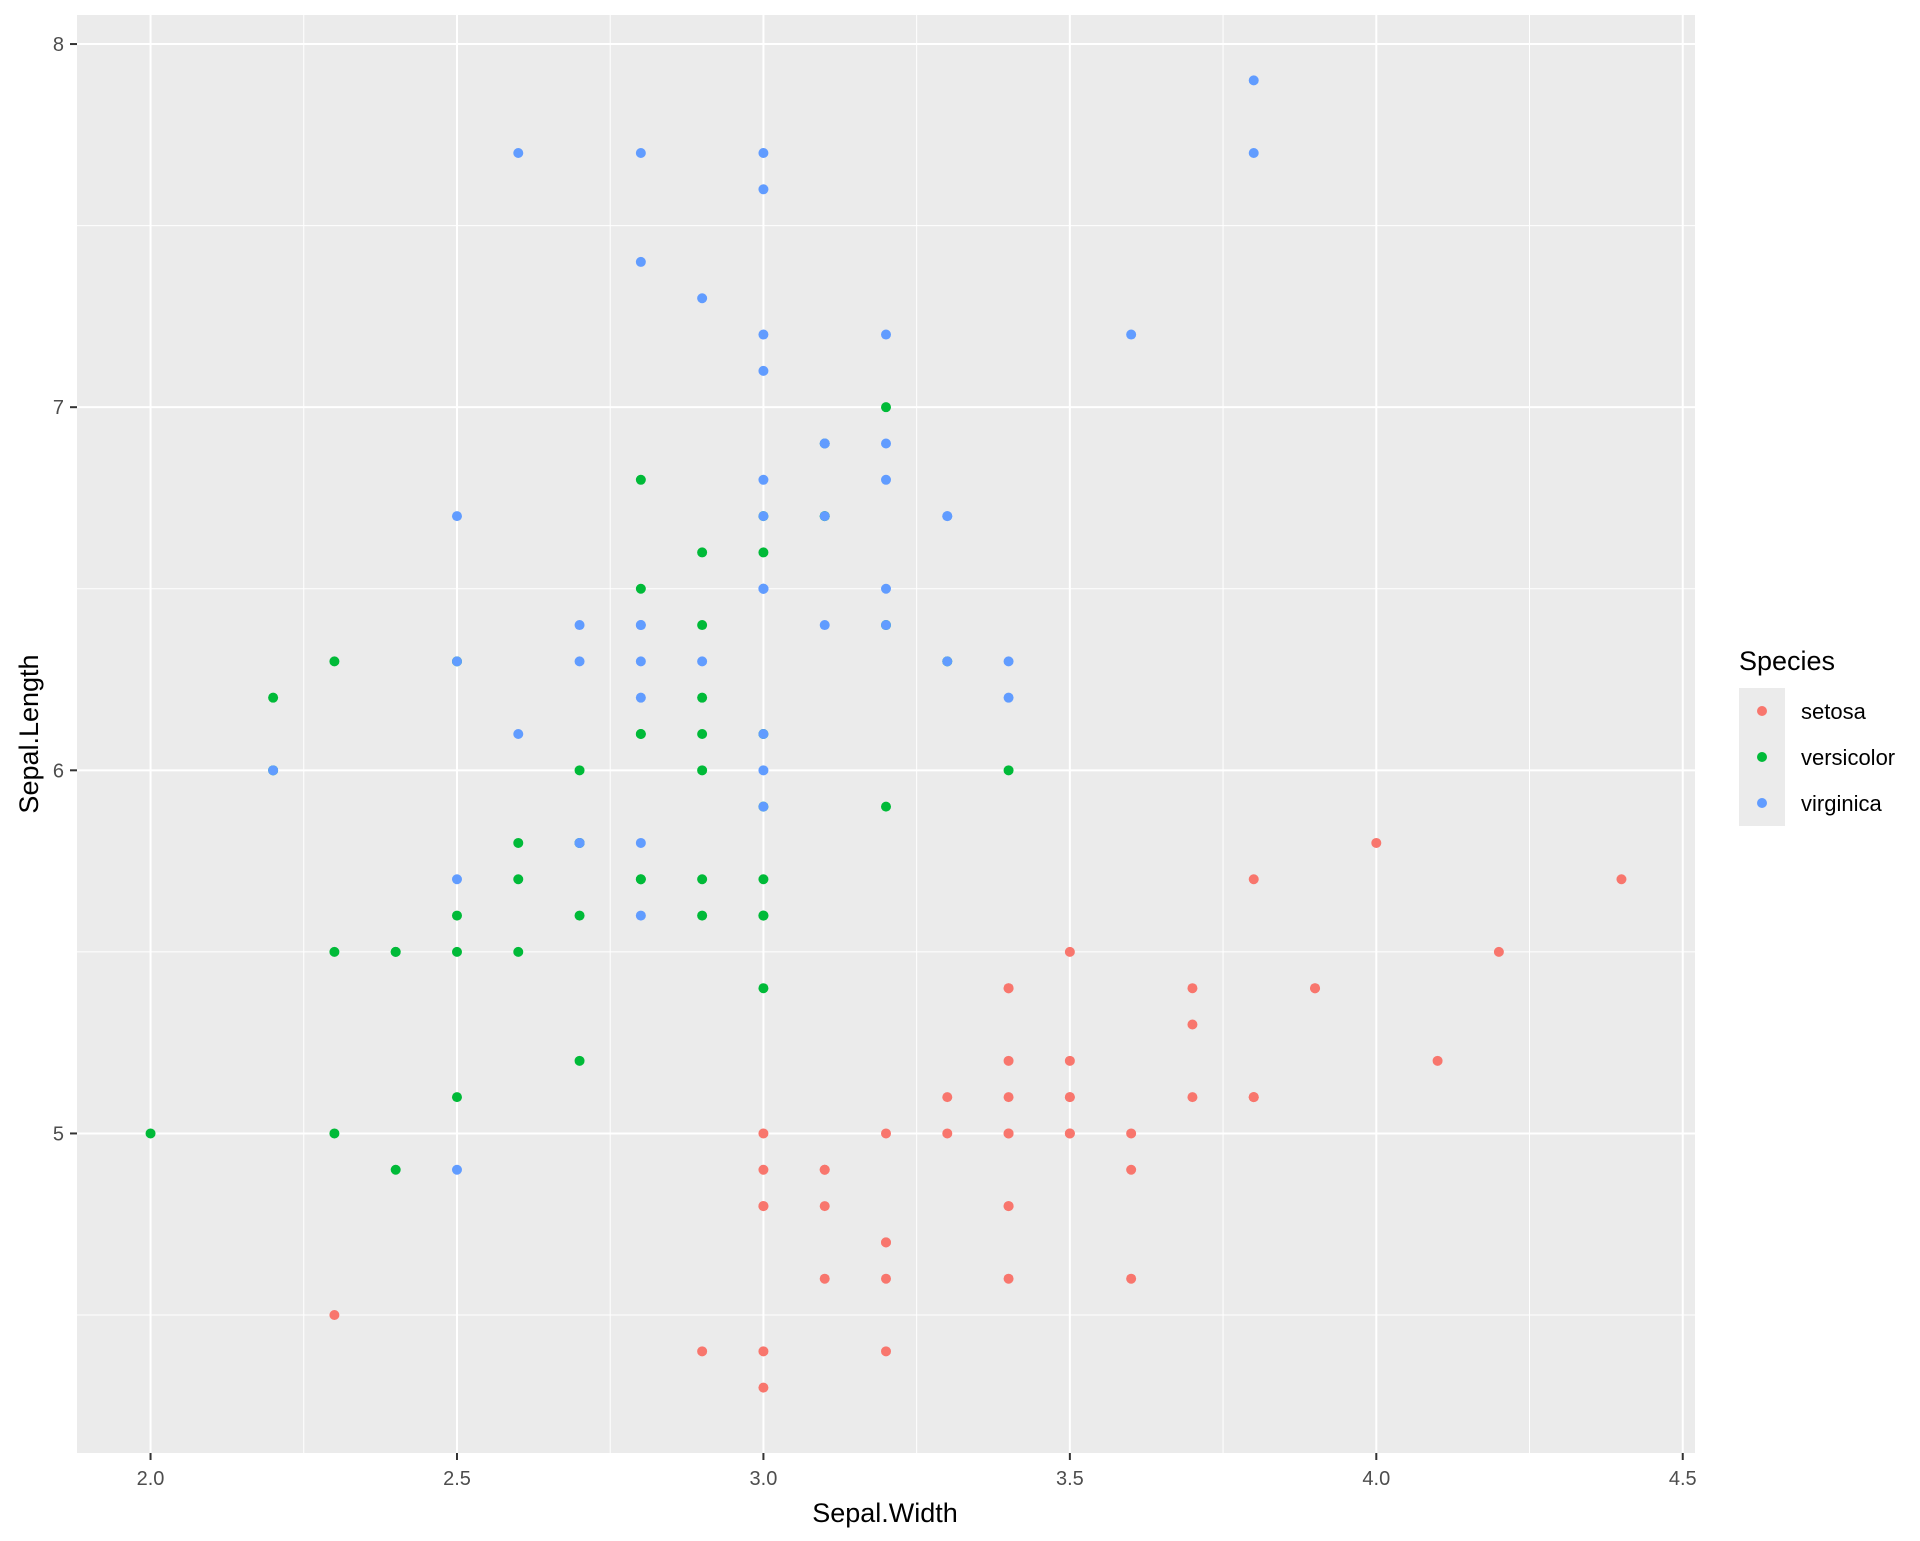 This screenshot has width=1920, height=1541. What do you see at coordinates (58, 1134) in the screenshot?
I see `y-tick-label: 5` at bounding box center [58, 1134].